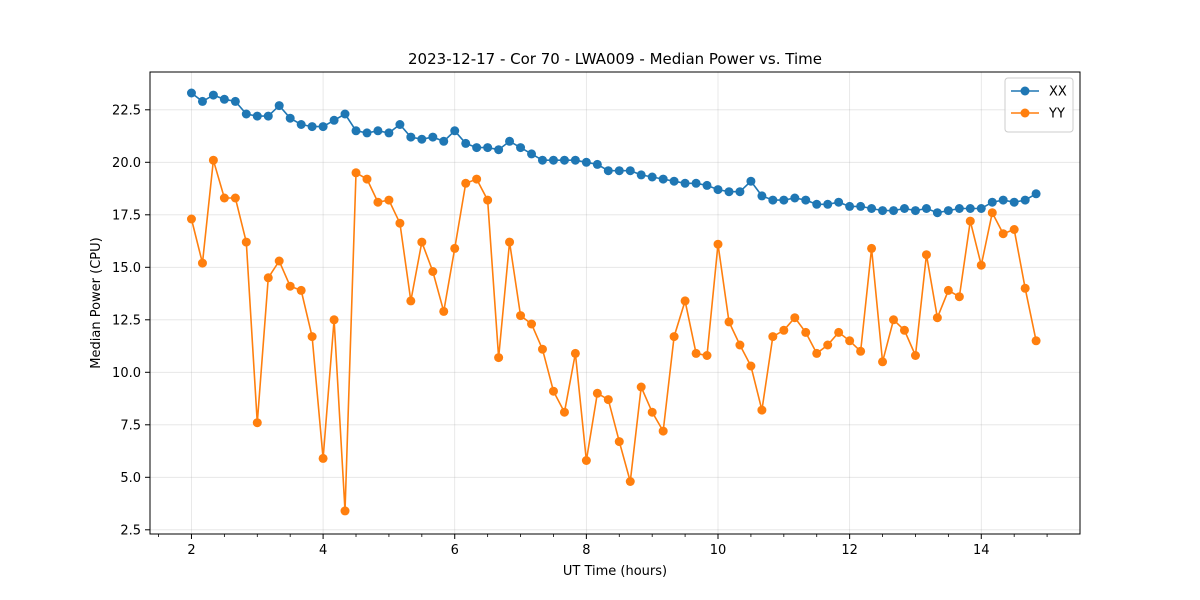 The width and height of the screenshot is (1200, 600). I want to click on legend-label-xx: XX, so click(1058, 92).